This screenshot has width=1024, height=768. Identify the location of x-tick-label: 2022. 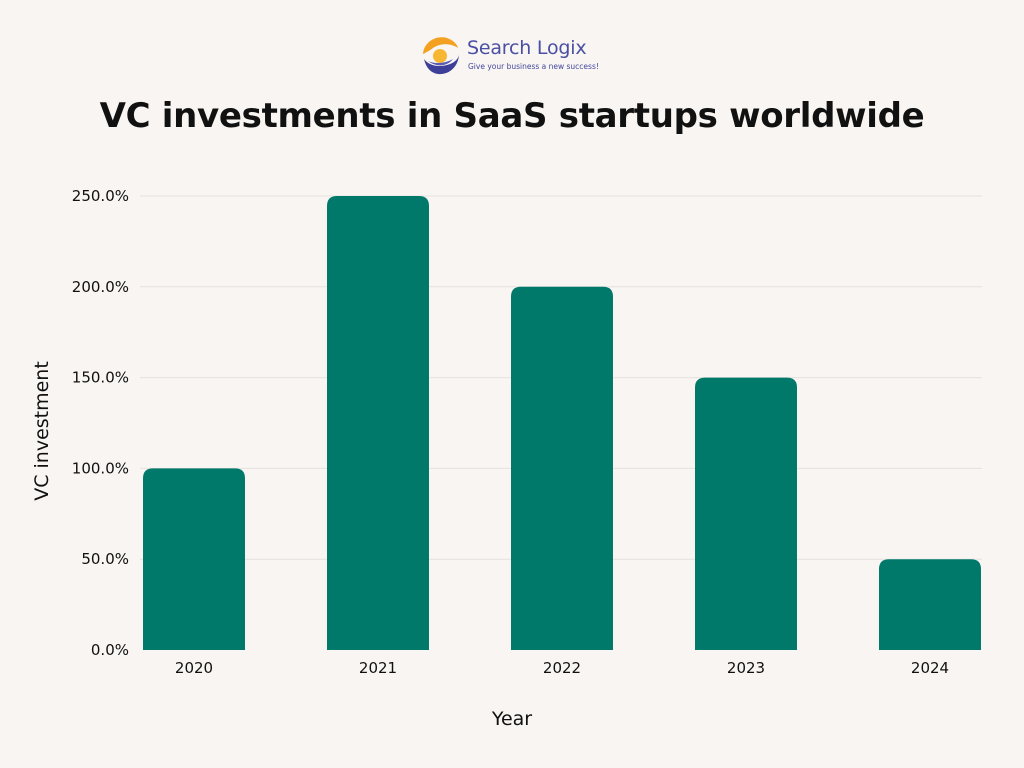
(562, 668).